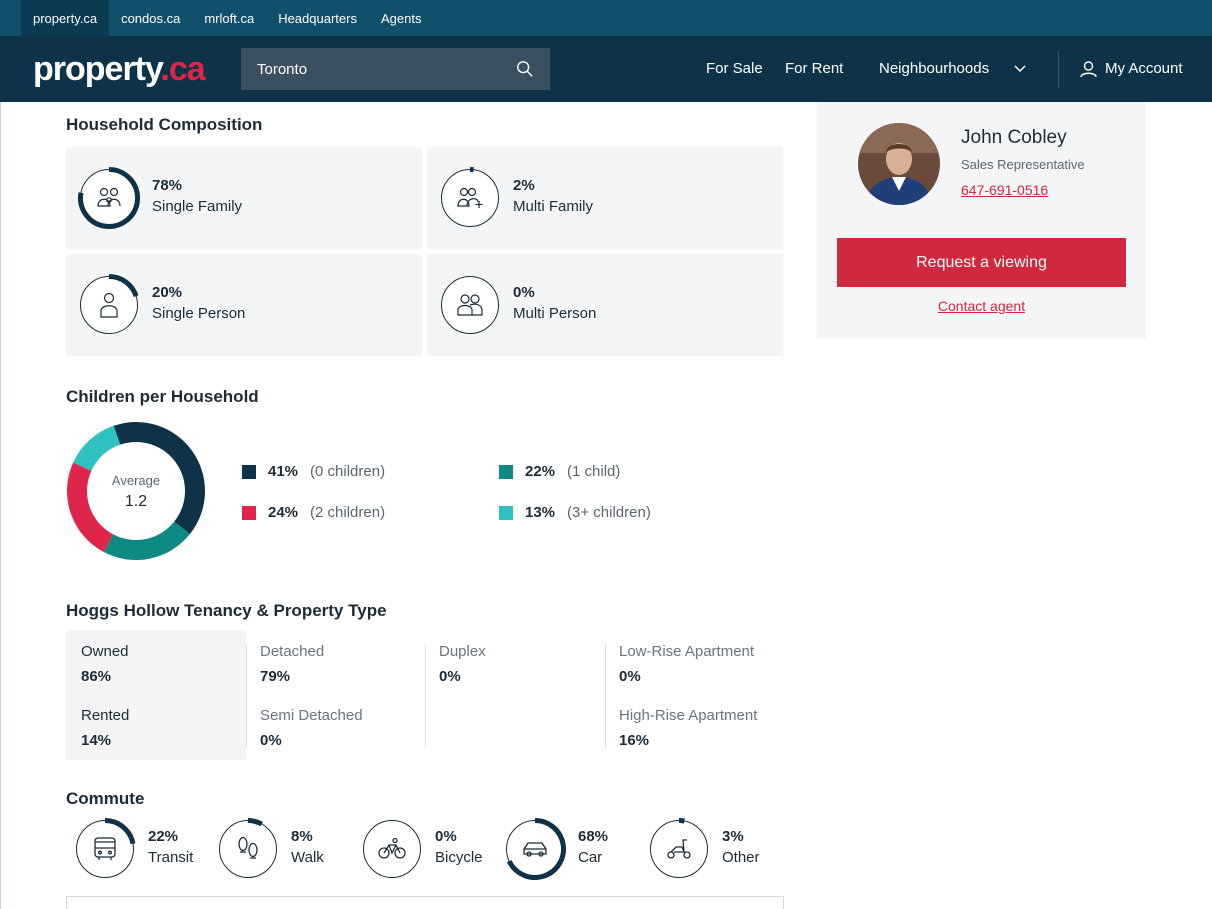 The height and width of the screenshot is (909, 1212). What do you see at coordinates (718, 849) in the screenshot?
I see `commute-item-other: 3% Other` at bounding box center [718, 849].